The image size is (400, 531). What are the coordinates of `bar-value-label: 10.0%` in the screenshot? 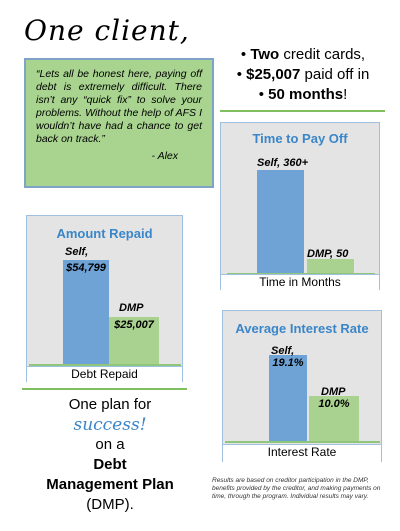 It's located at (334, 404).